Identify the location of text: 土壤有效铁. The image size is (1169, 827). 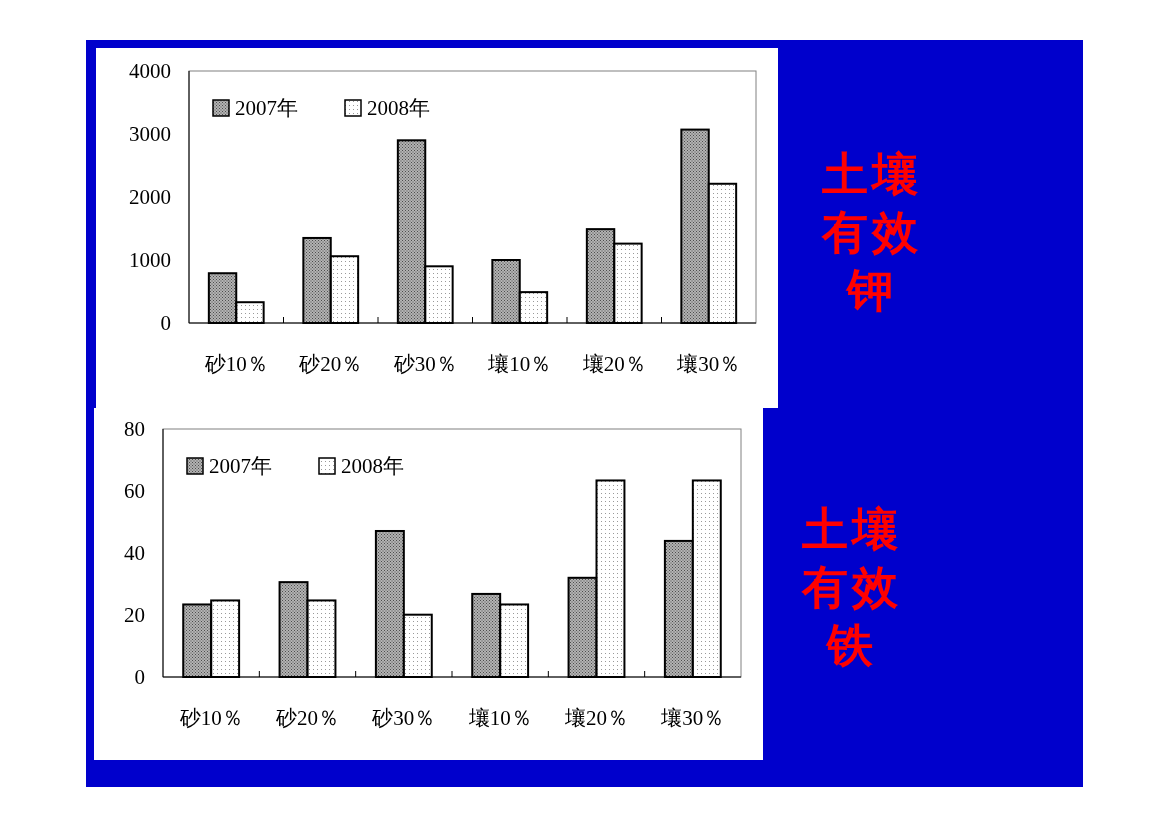
(851, 587).